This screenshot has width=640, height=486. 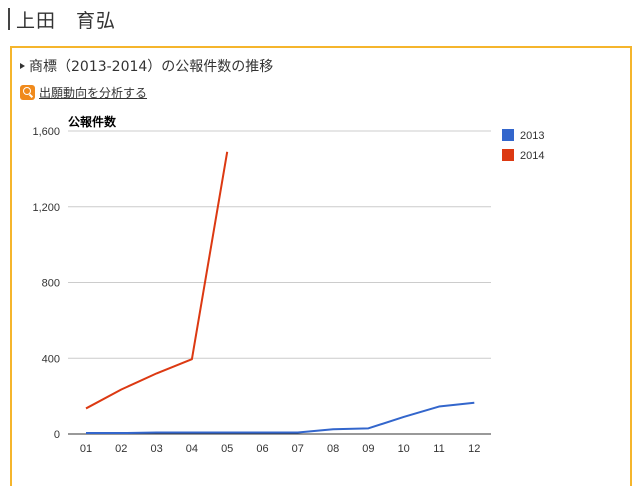 What do you see at coordinates (333, 449) in the screenshot?
I see `x-tick-label: 08` at bounding box center [333, 449].